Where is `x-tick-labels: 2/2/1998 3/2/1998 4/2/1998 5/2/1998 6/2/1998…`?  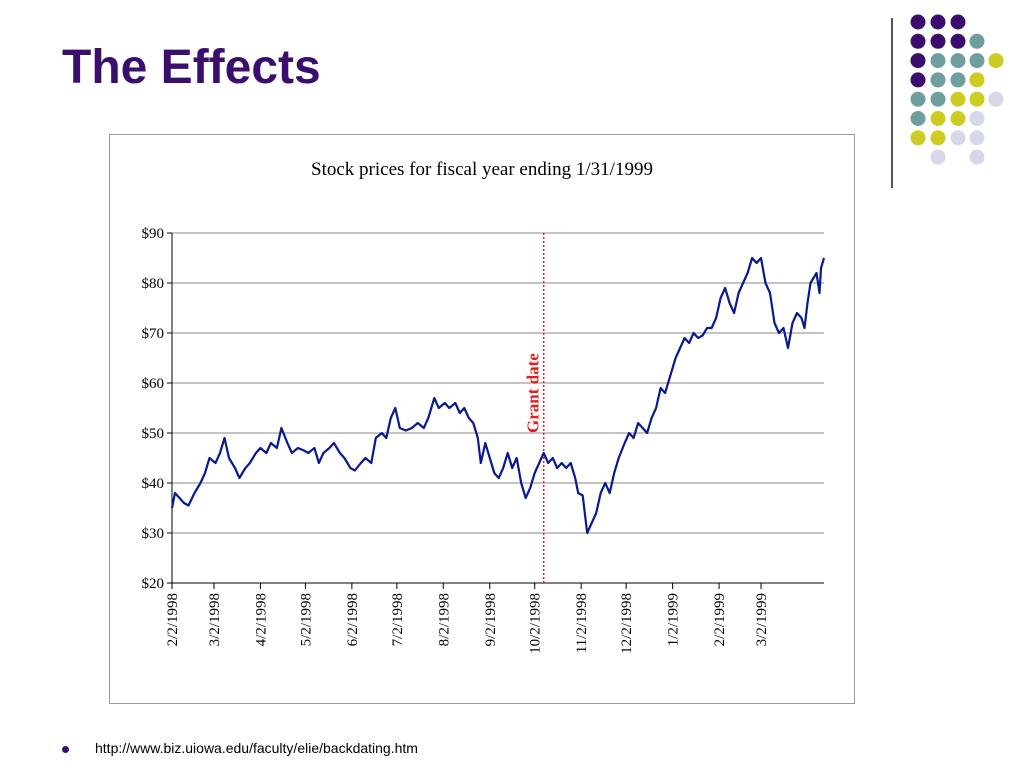 x-tick-labels: 2/2/1998 3/2/1998 4/2/1998 5/2/1998 6/2/1998… is located at coordinates (467, 618).